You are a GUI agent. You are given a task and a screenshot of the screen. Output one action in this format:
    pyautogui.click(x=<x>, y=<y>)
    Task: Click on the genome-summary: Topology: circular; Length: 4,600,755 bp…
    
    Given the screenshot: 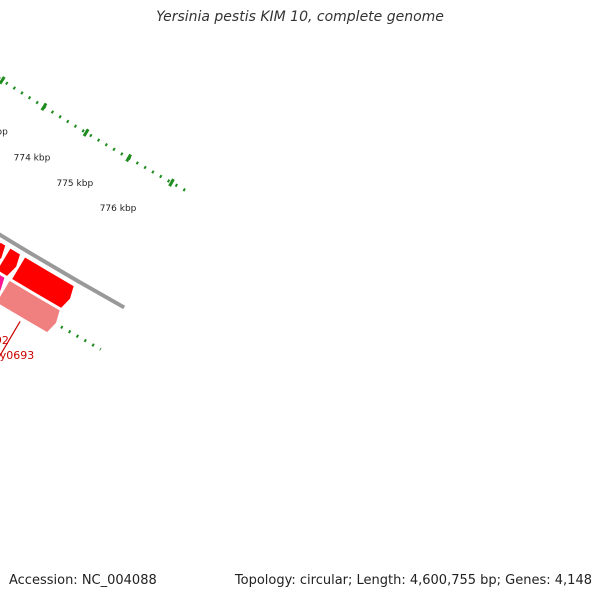 What is the action you would take?
    pyautogui.click(x=413, y=580)
    